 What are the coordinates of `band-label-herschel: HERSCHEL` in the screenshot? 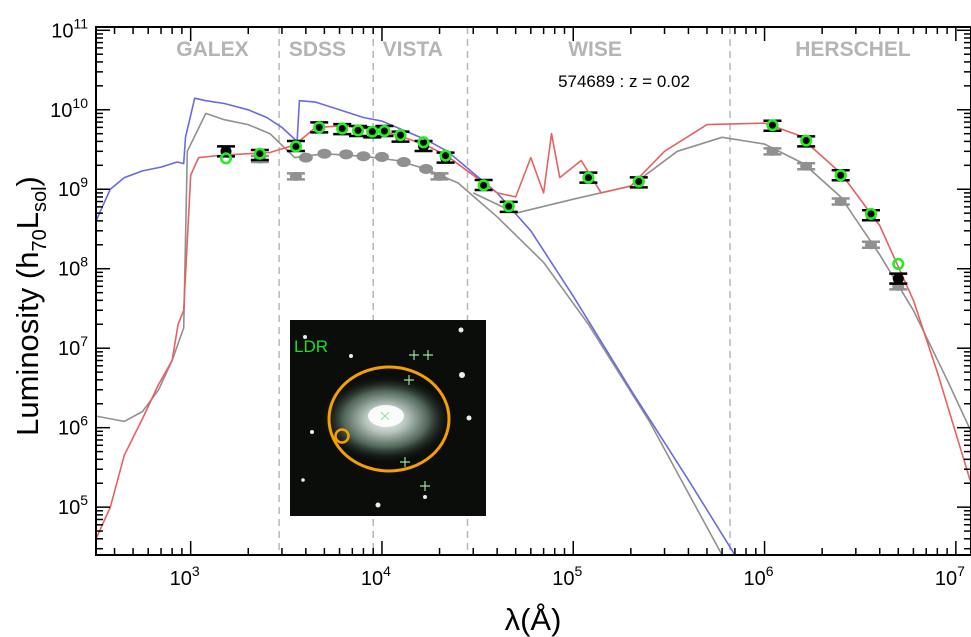 It's located at (853, 49).